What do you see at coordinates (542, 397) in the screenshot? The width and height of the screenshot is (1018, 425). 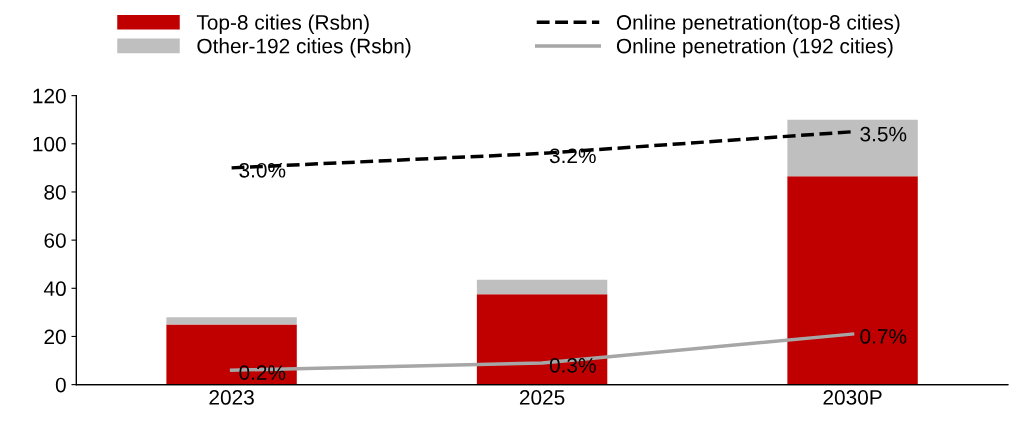 I see `x-tick-label: 2025` at bounding box center [542, 397].